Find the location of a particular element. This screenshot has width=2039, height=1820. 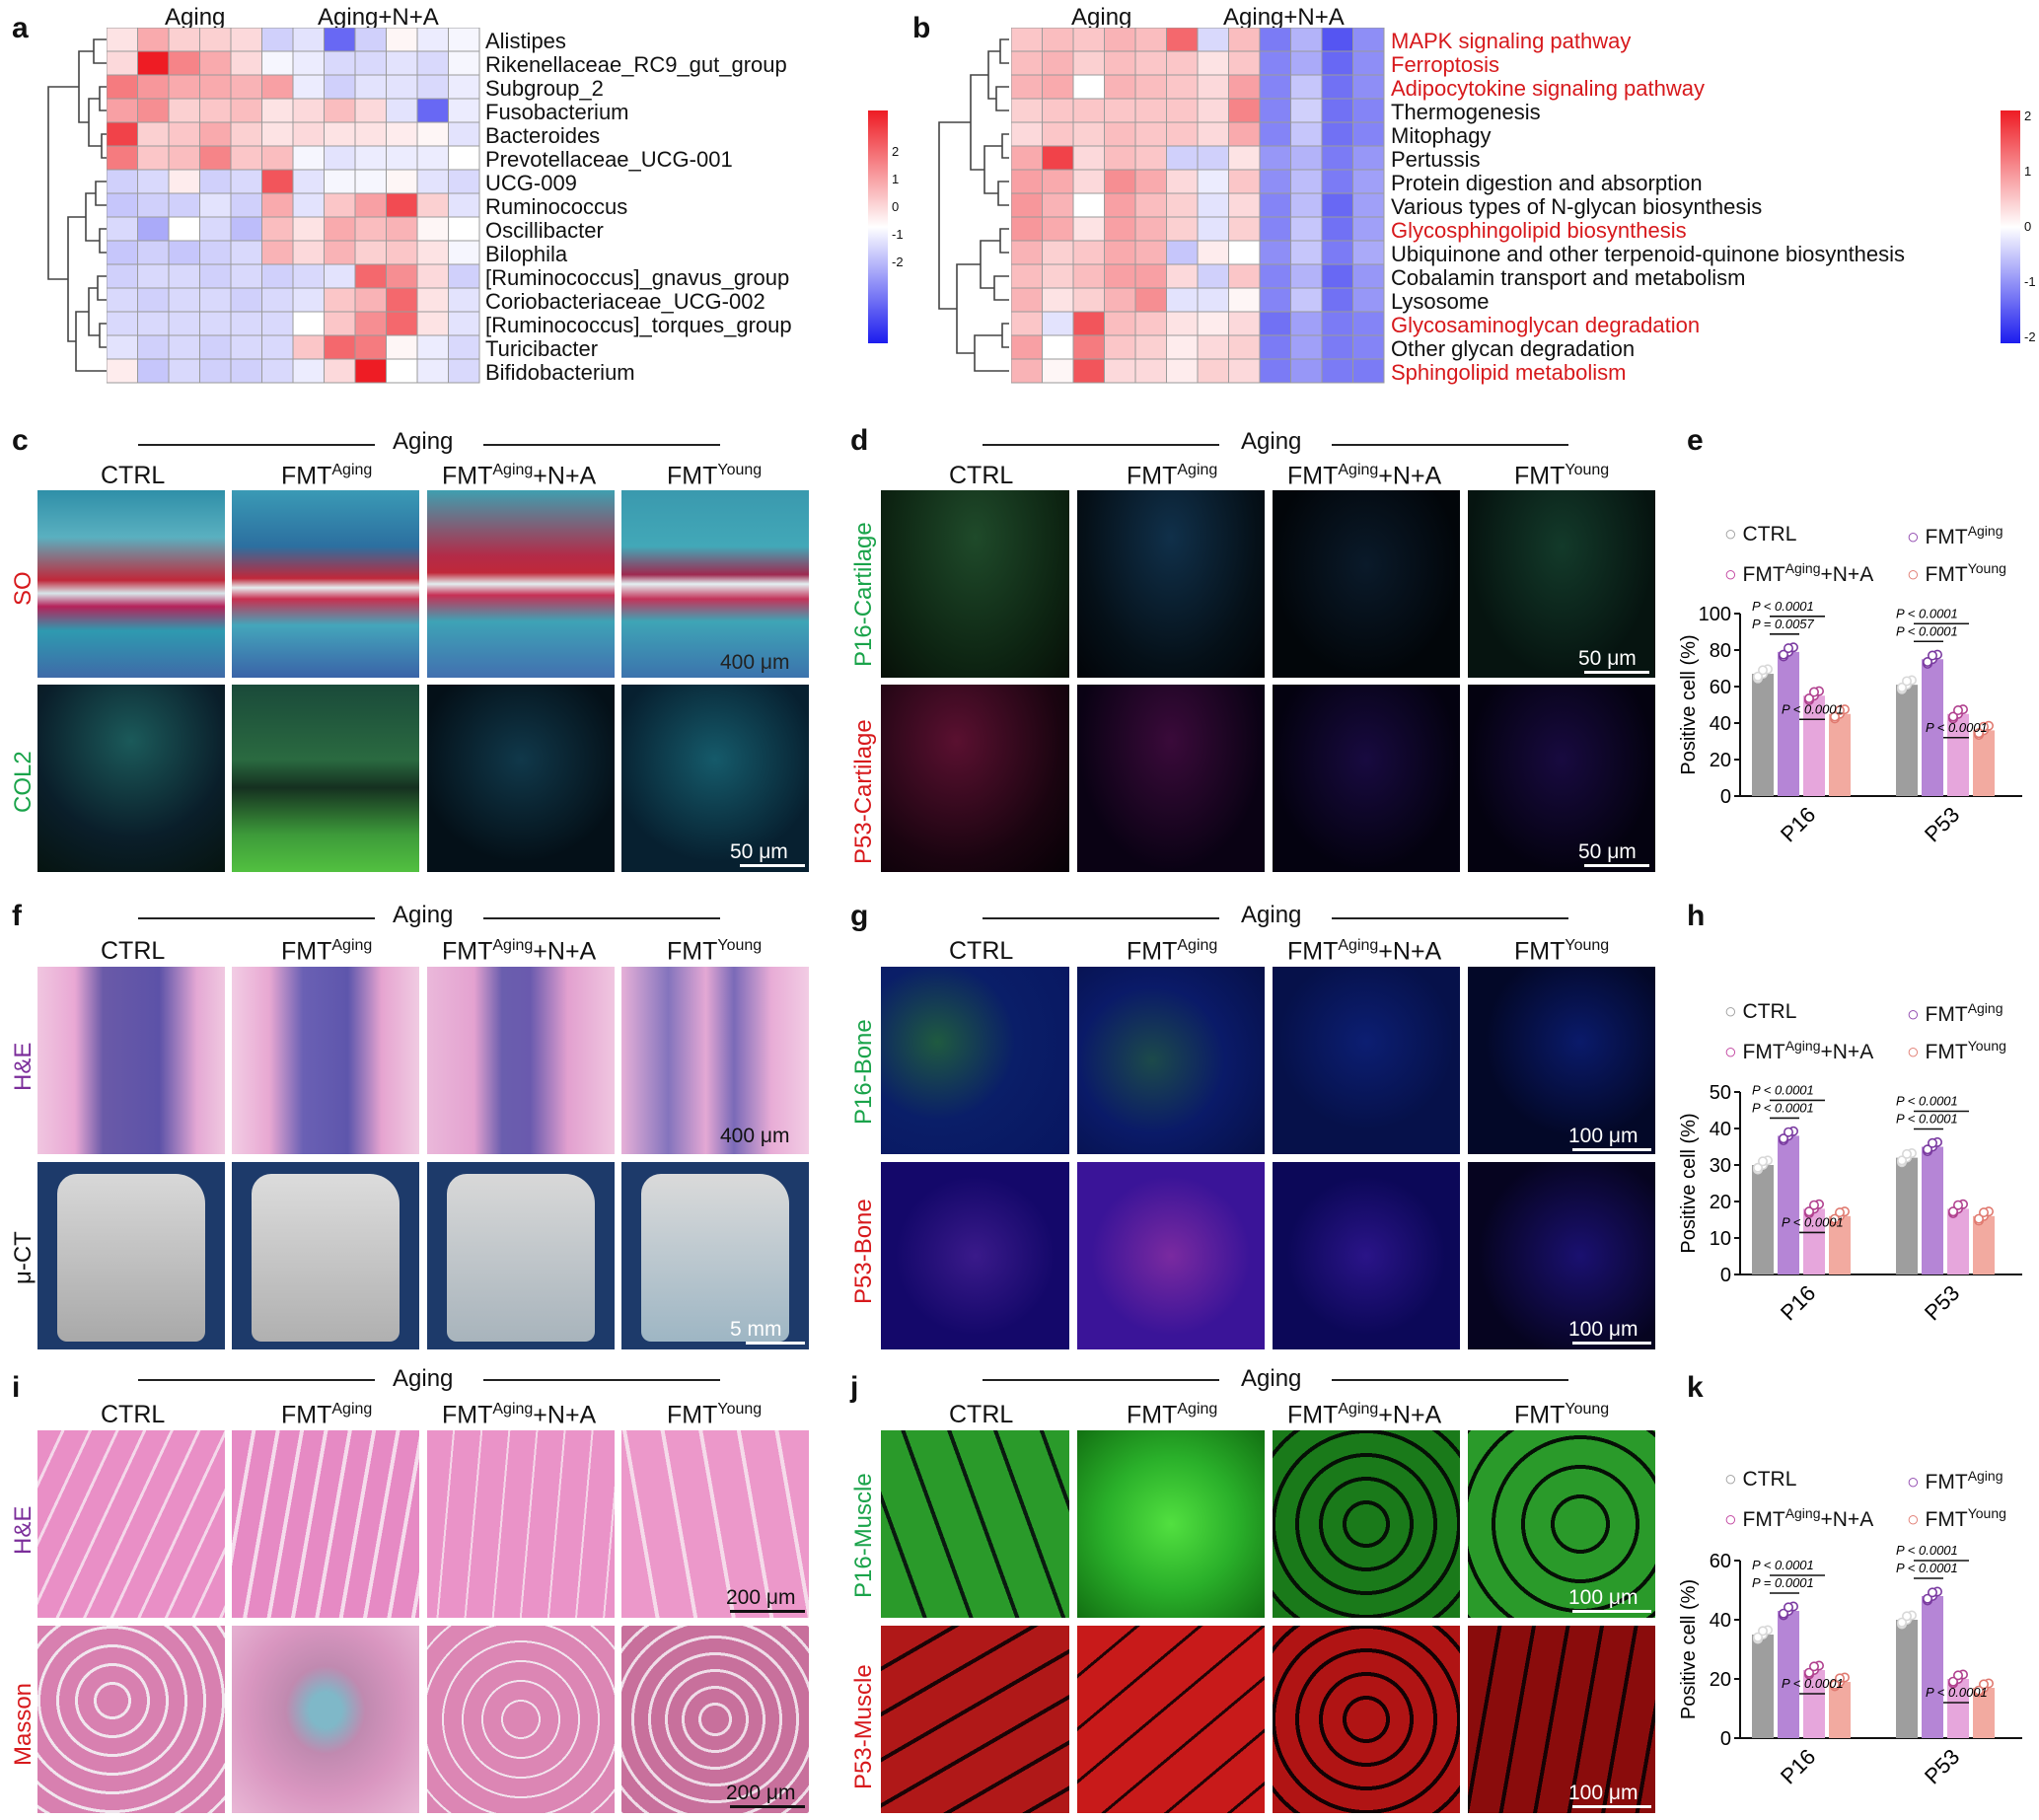

he-muscle-ctrl is located at coordinates (131, 1524).